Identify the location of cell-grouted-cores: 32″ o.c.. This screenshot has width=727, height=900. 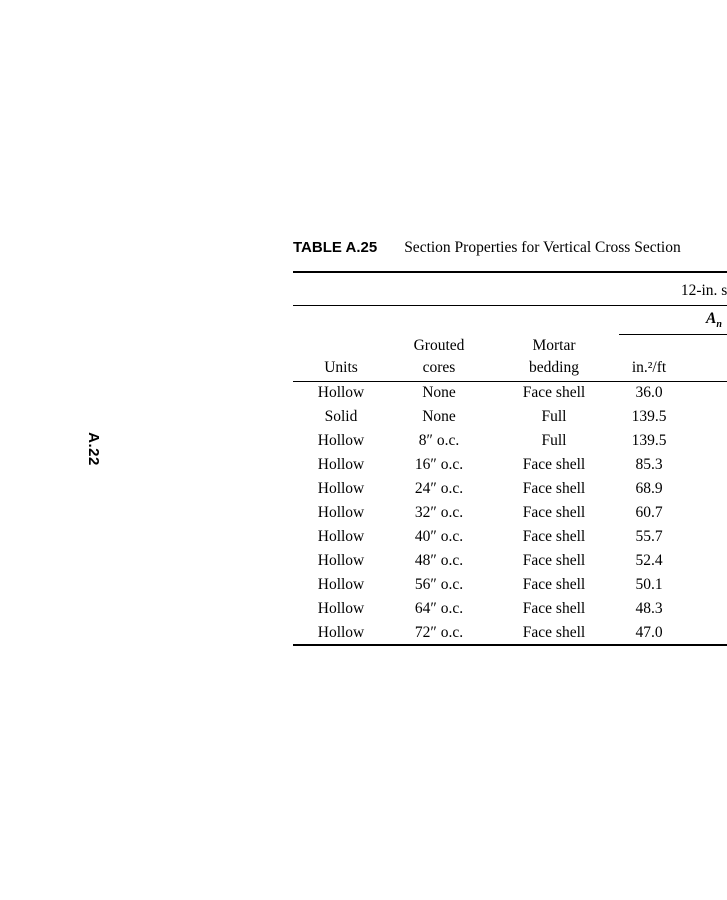
(439, 512).